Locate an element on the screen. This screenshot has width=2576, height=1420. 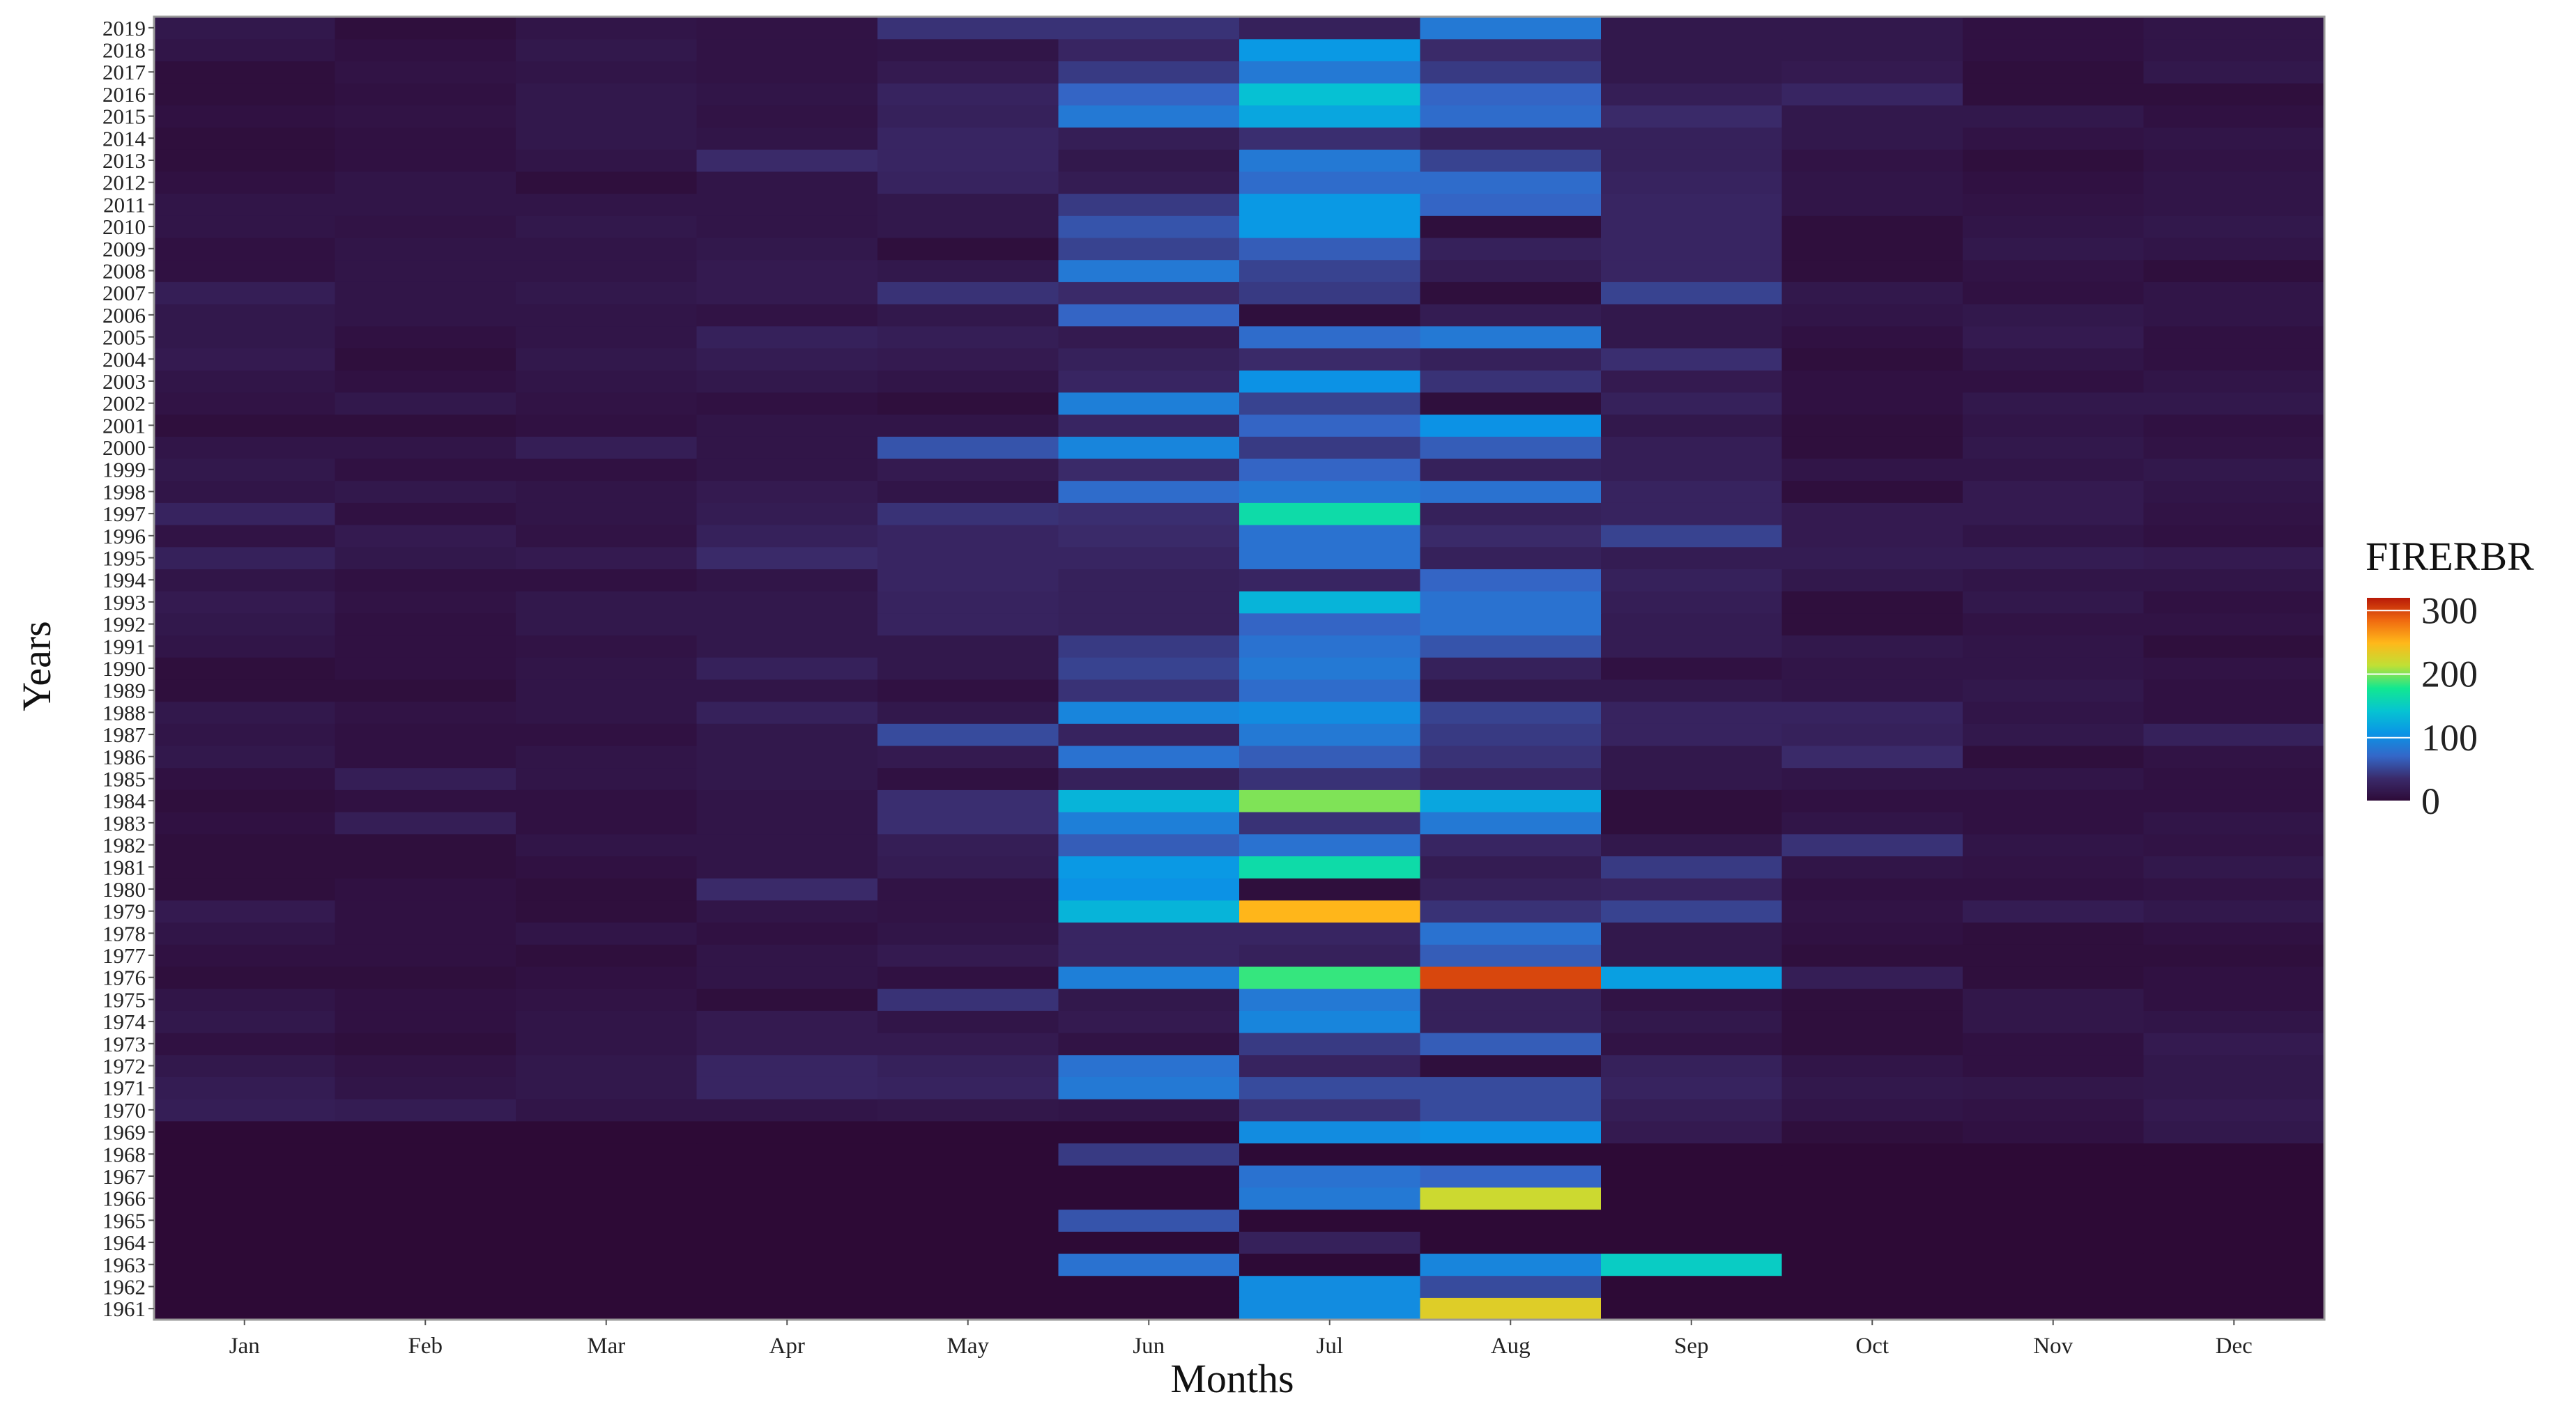
legend-tick-label: 100 is located at coordinates (2449, 738).